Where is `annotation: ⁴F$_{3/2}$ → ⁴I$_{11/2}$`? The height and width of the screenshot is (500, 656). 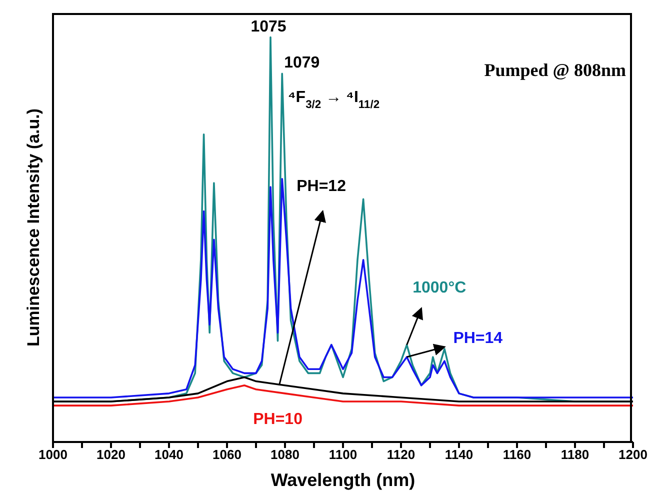 annotation: ⁴F$_{3/2}$ → ⁴I$_{11/2}$ is located at coordinates (334, 100).